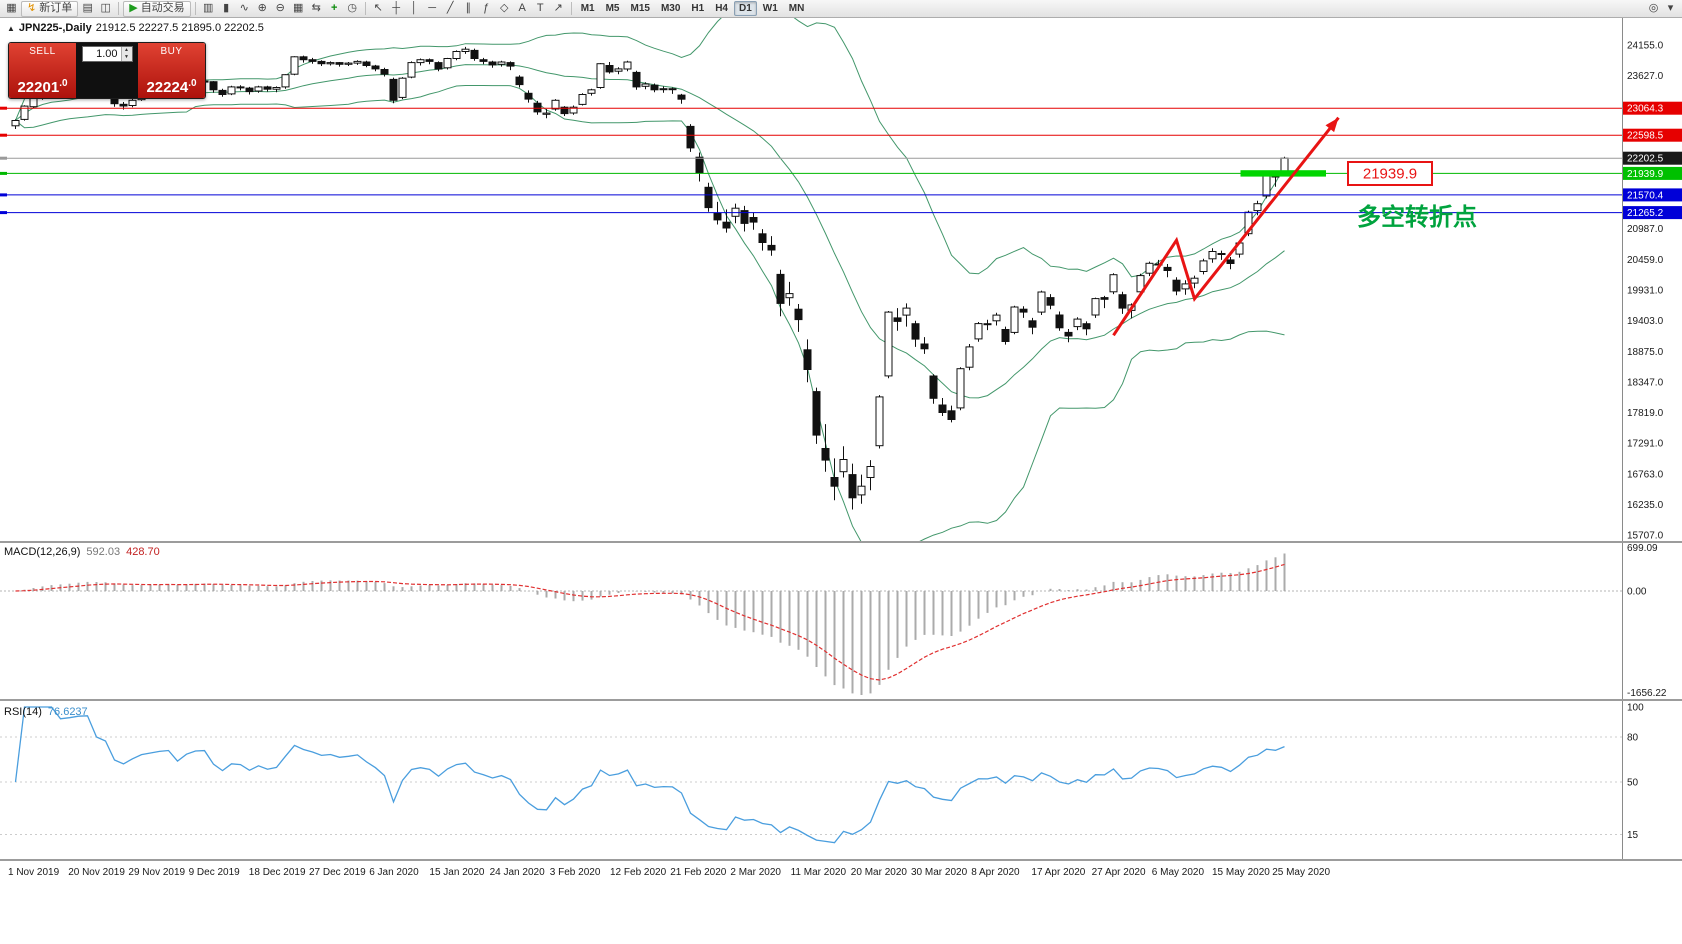  Describe the element at coordinates (1645, 174) in the screenshot. I see `price-badge-text: 21939.9` at that location.